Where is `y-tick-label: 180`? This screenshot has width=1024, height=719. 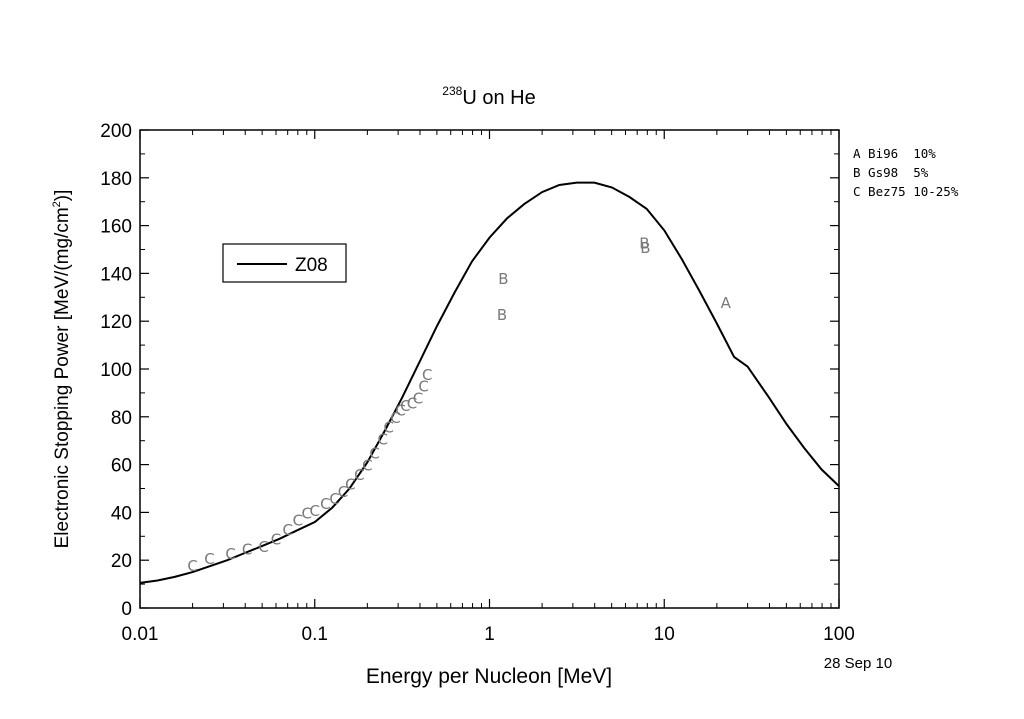
y-tick-label: 180 is located at coordinates (116, 179).